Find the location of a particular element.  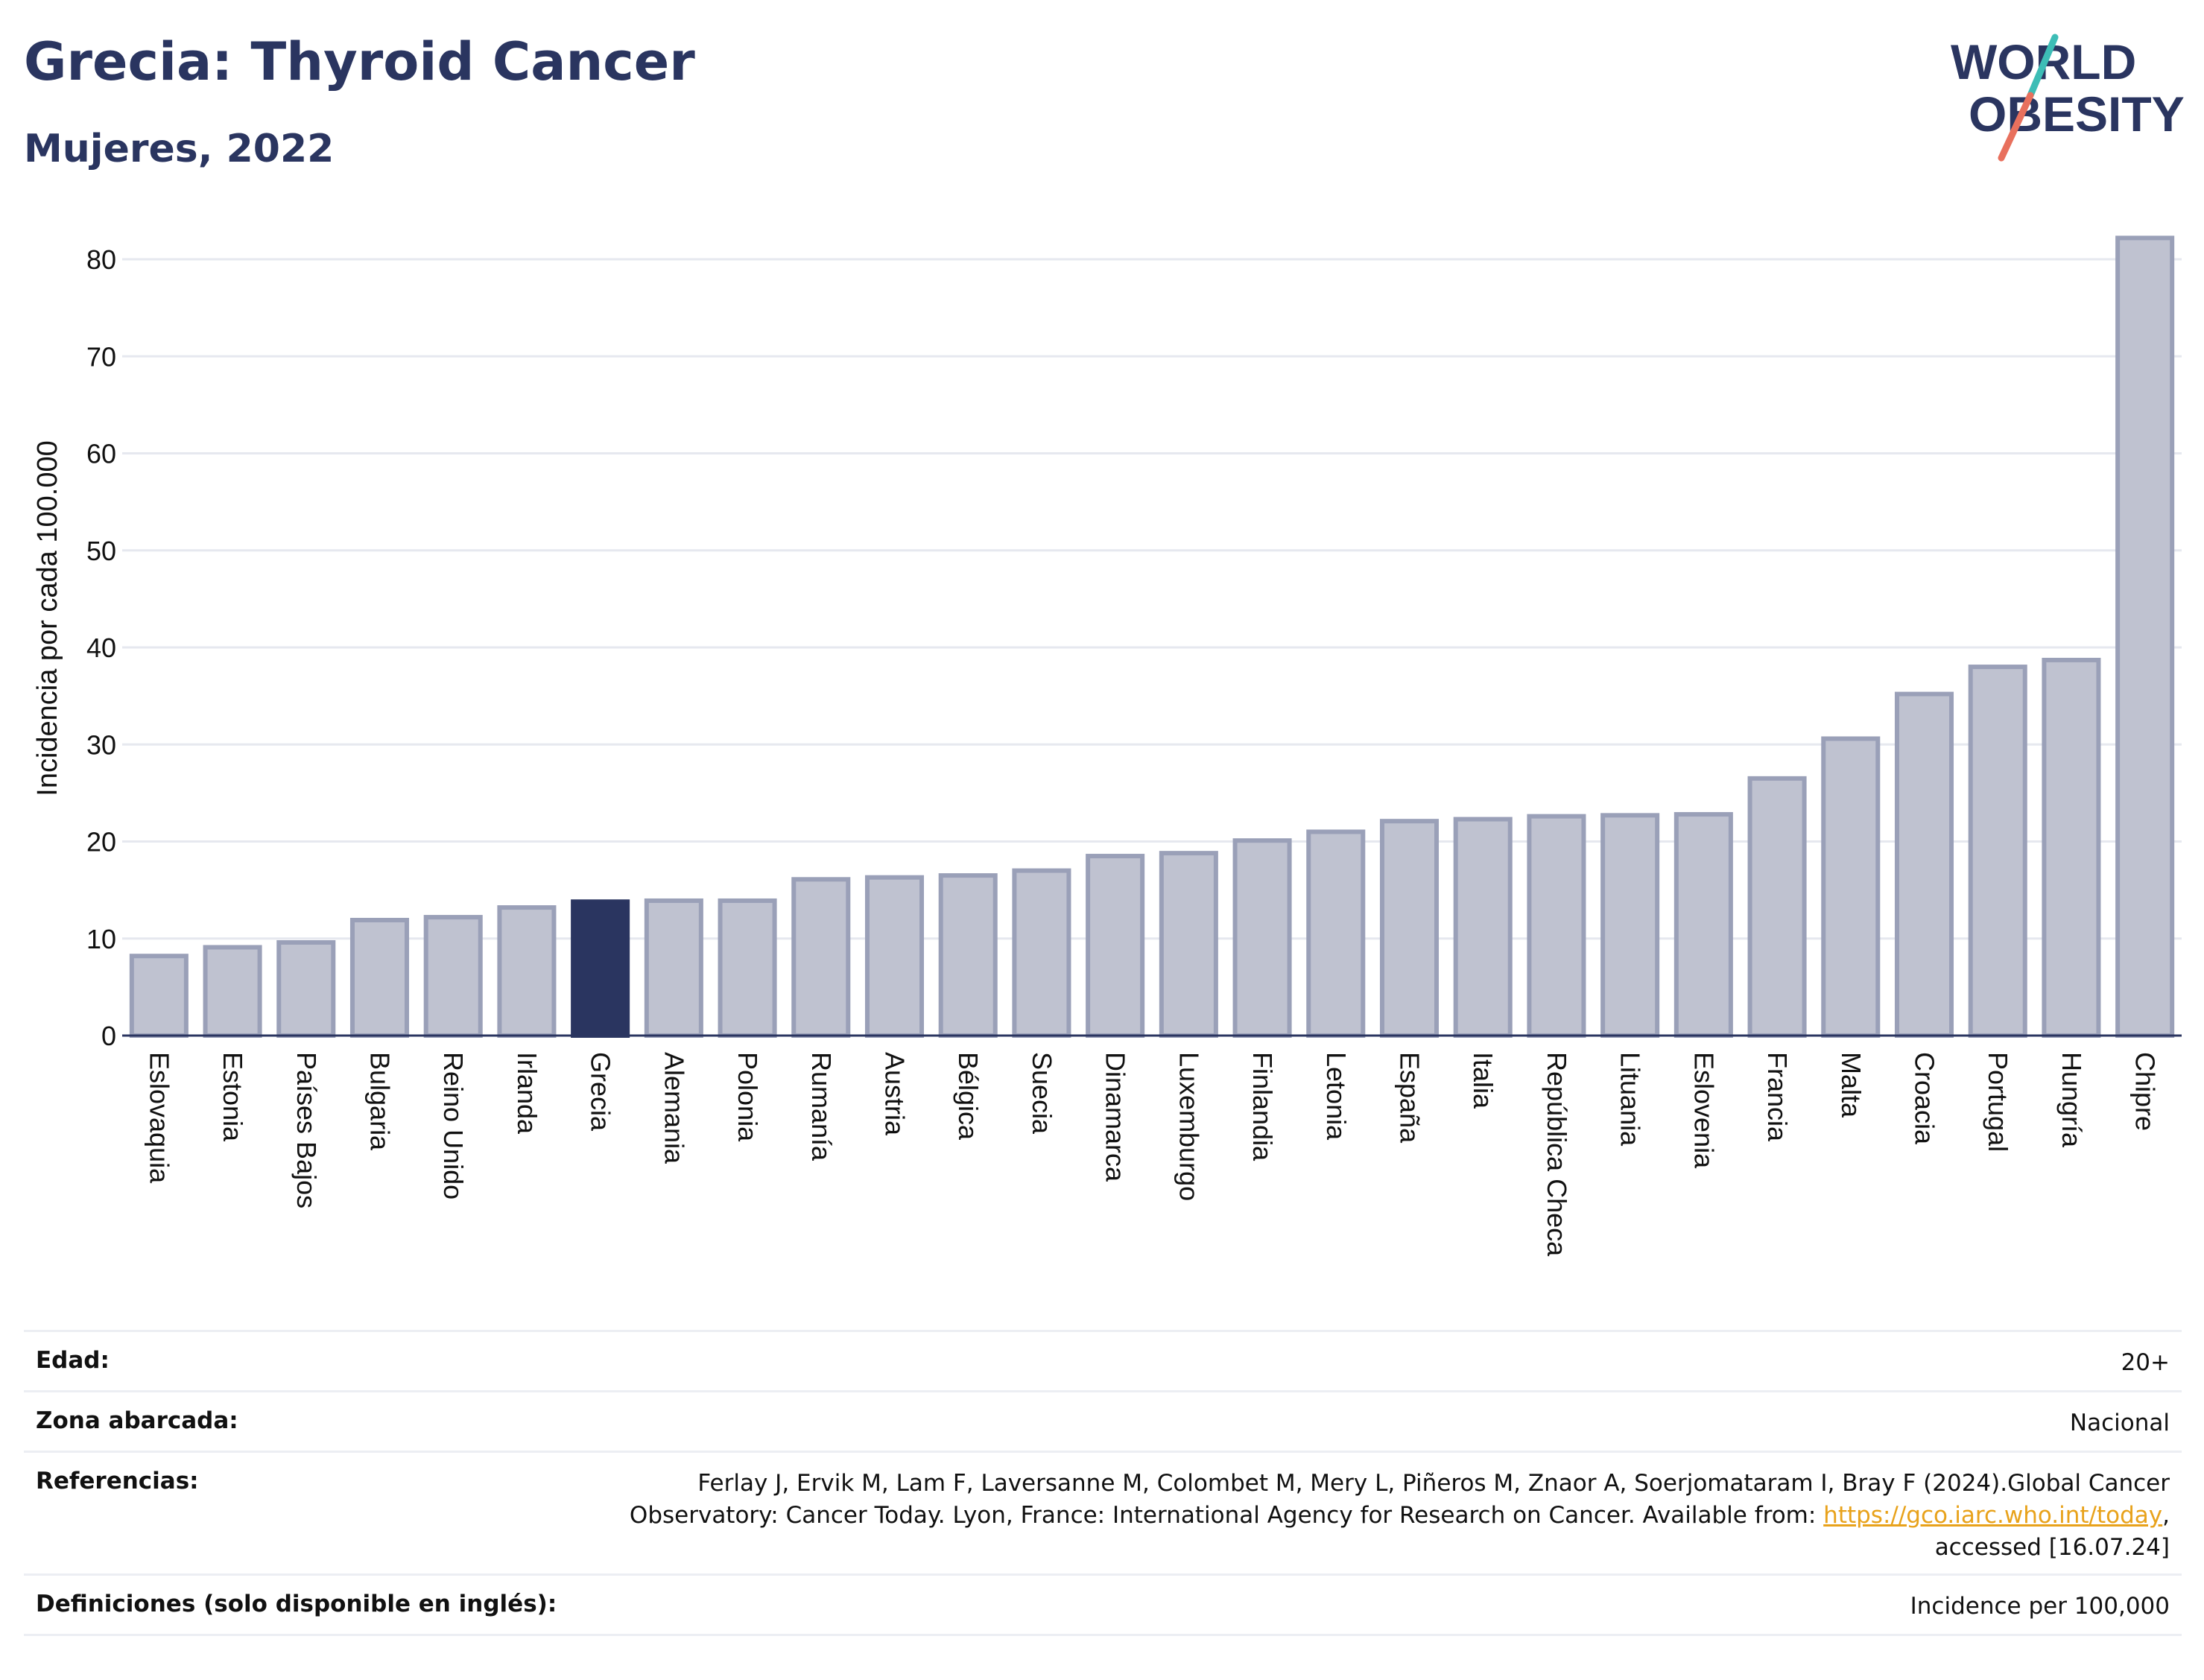

x-tick-label: República Checa is located at coordinates (1557, 1154).